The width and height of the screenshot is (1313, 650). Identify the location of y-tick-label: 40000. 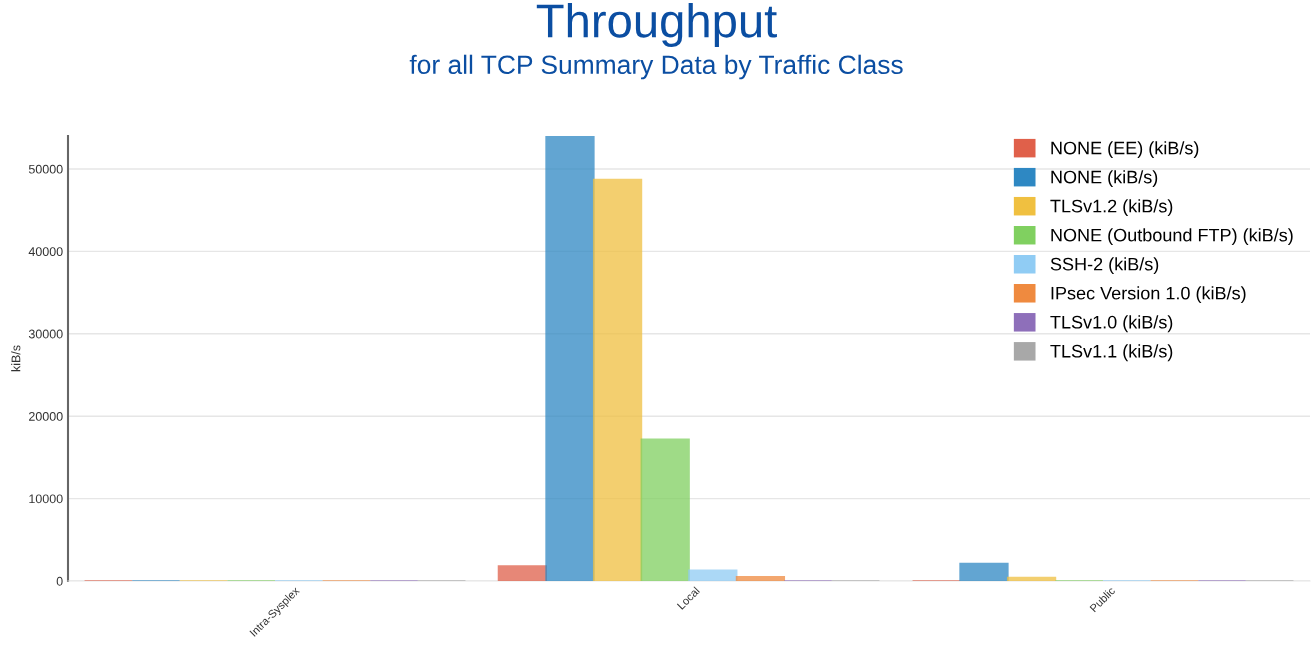
(45, 252).